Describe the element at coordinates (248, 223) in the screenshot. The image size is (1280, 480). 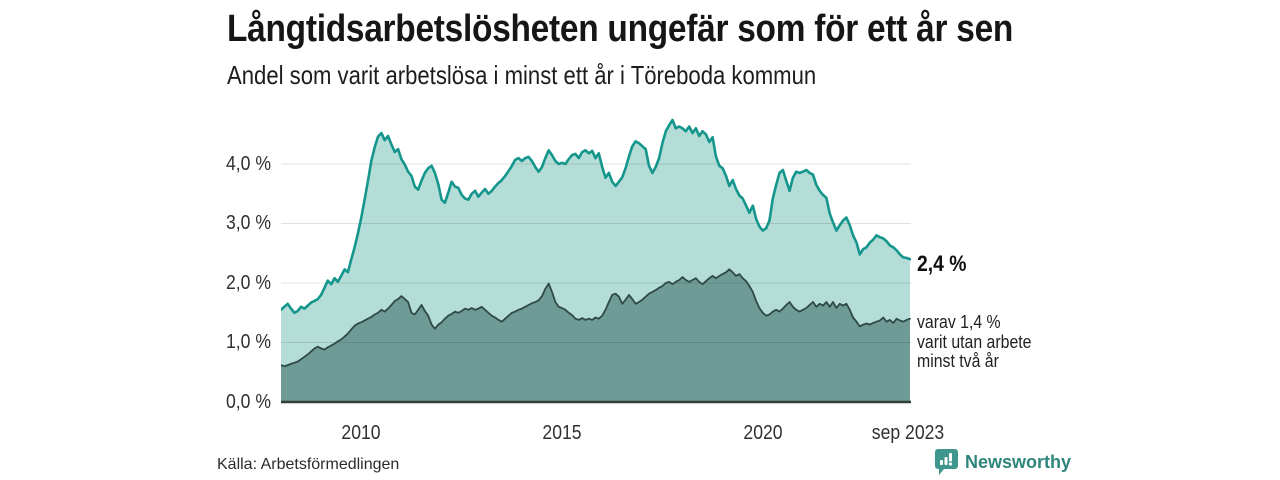
I see `y-tick-3: 3,0 %` at that location.